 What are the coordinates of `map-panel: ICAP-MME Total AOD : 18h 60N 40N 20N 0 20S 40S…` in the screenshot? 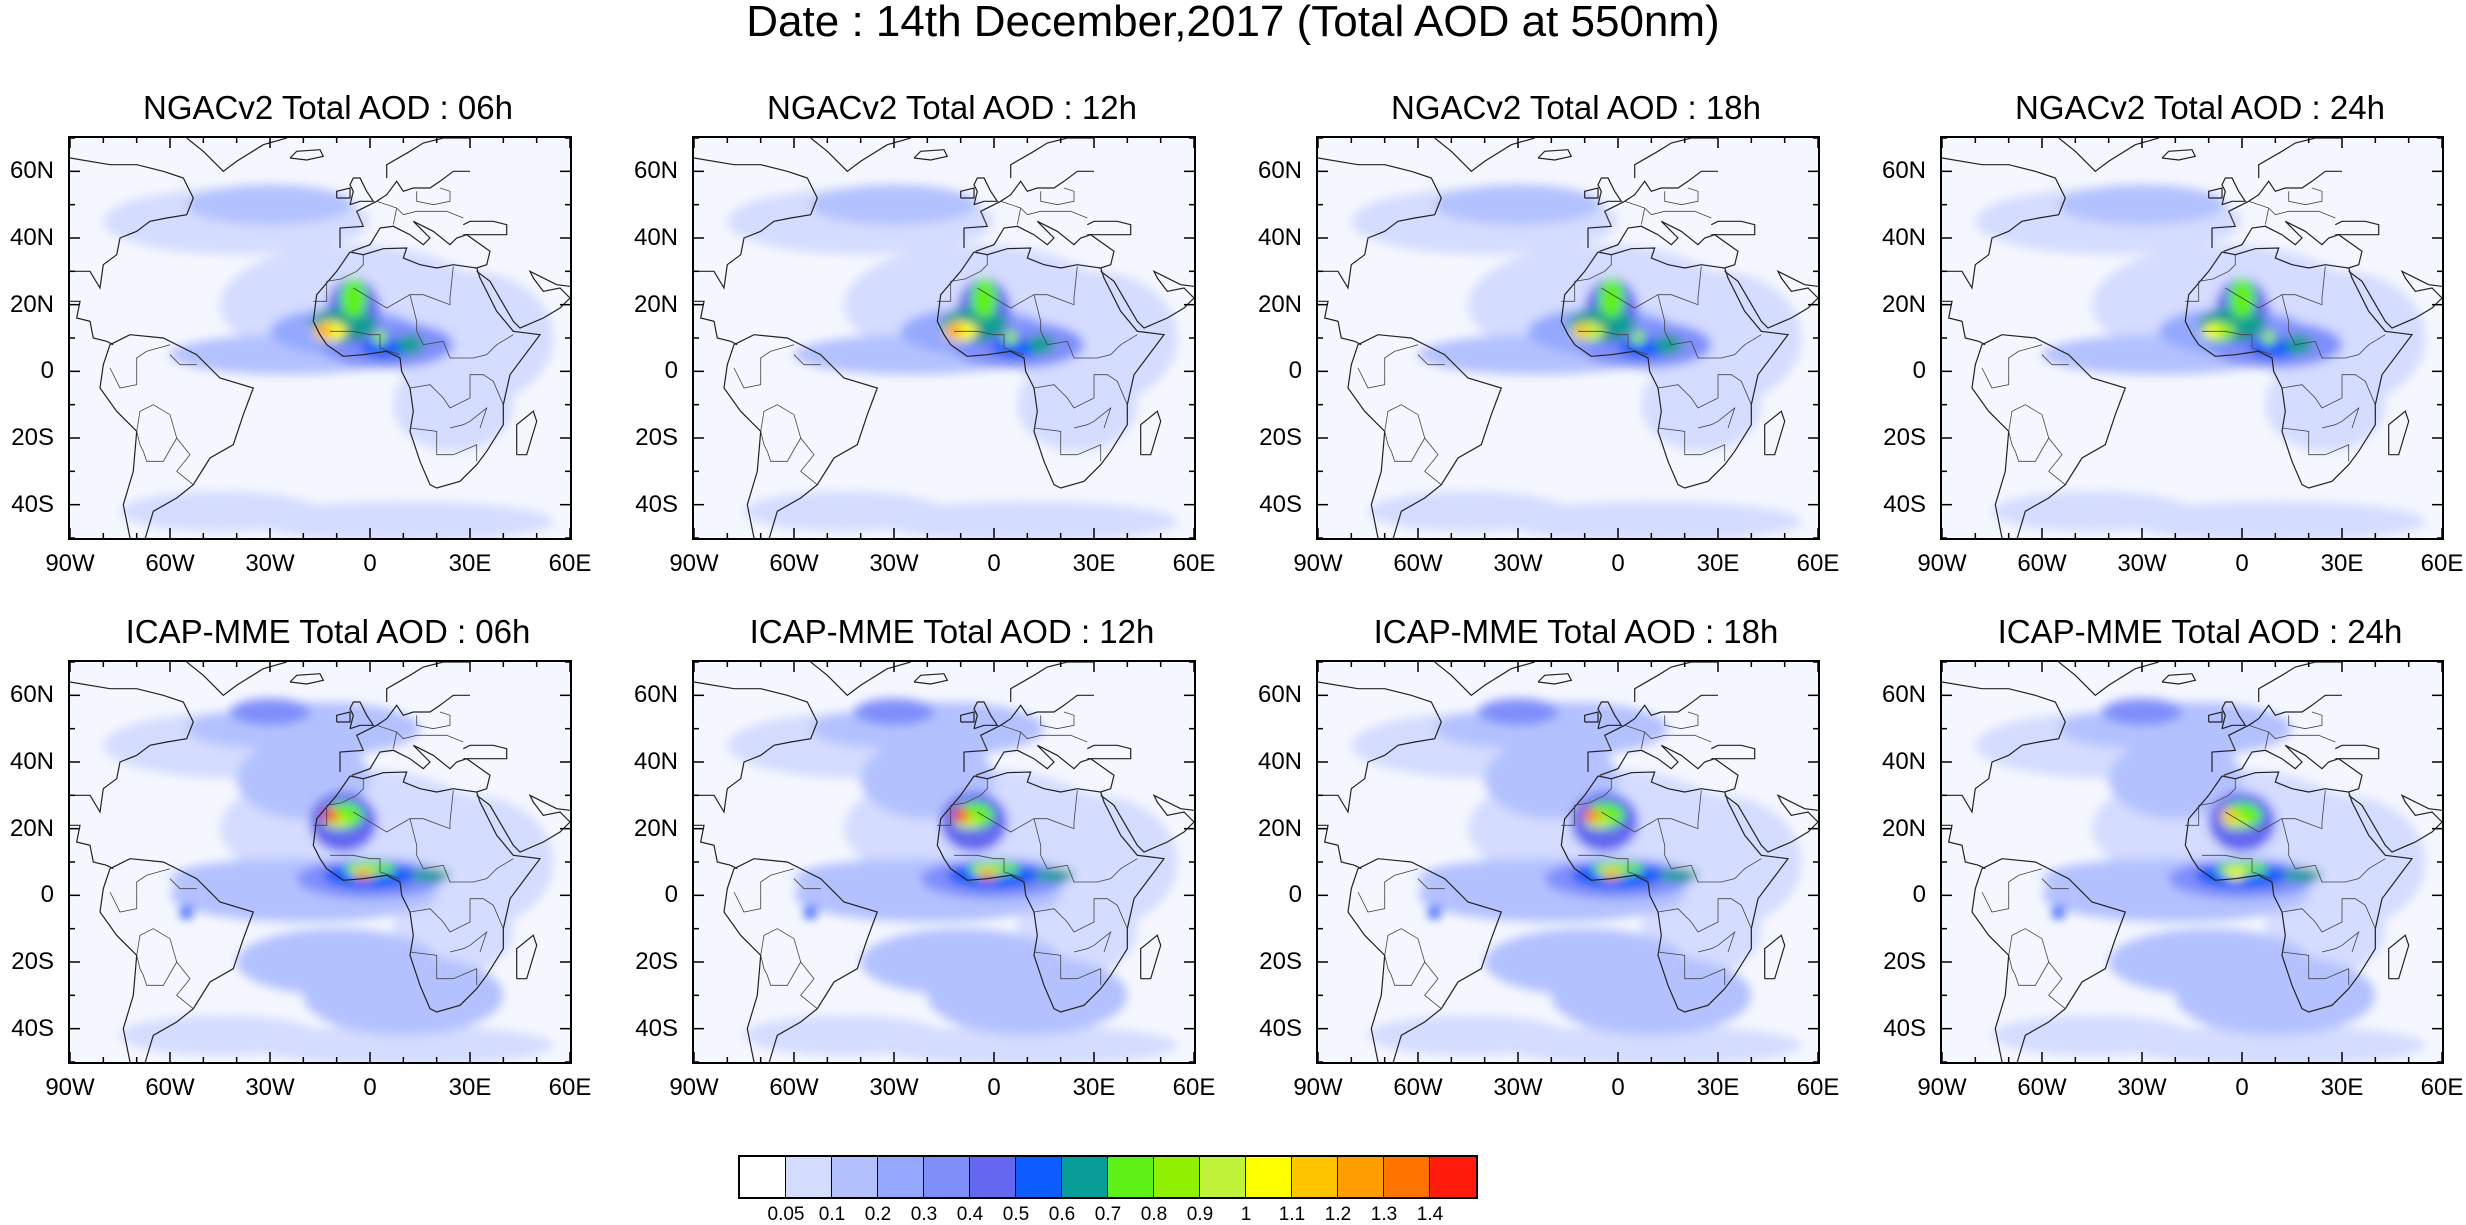 It's located at (1548, 892).